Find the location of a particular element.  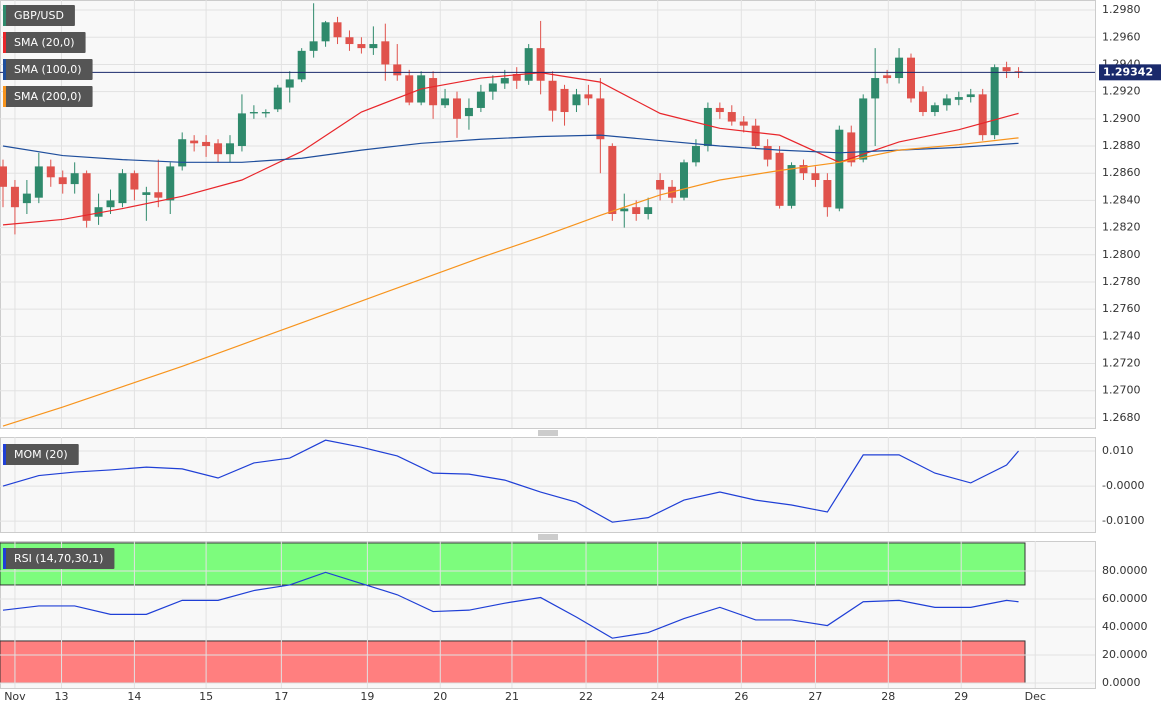

y-tick-label: 20.0000 is located at coordinates (1125, 654).